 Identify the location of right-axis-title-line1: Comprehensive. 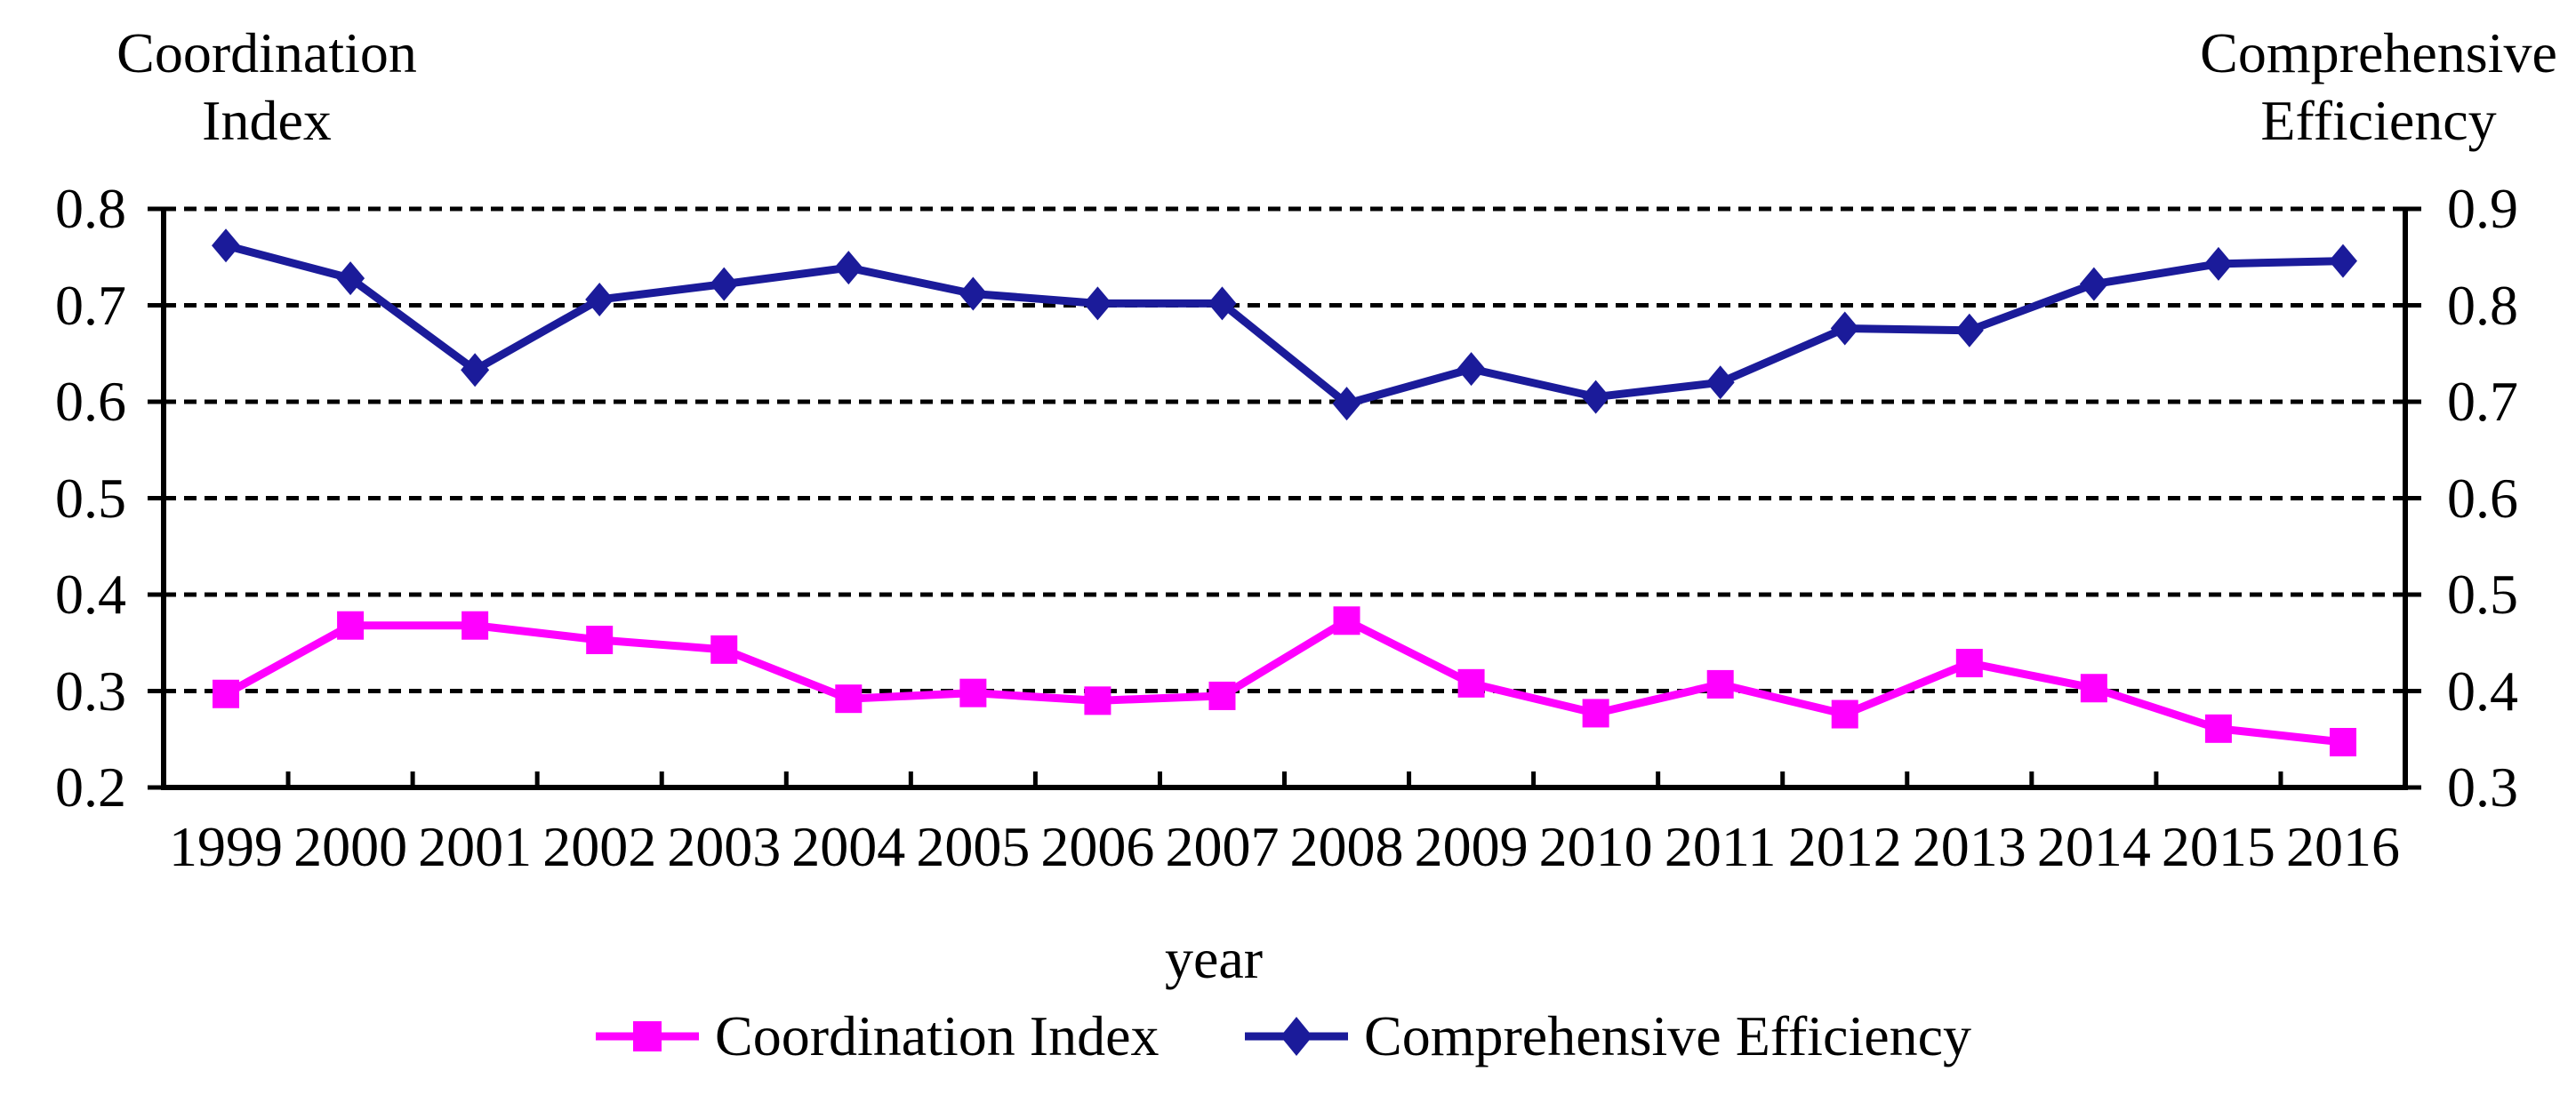
(2378, 52).